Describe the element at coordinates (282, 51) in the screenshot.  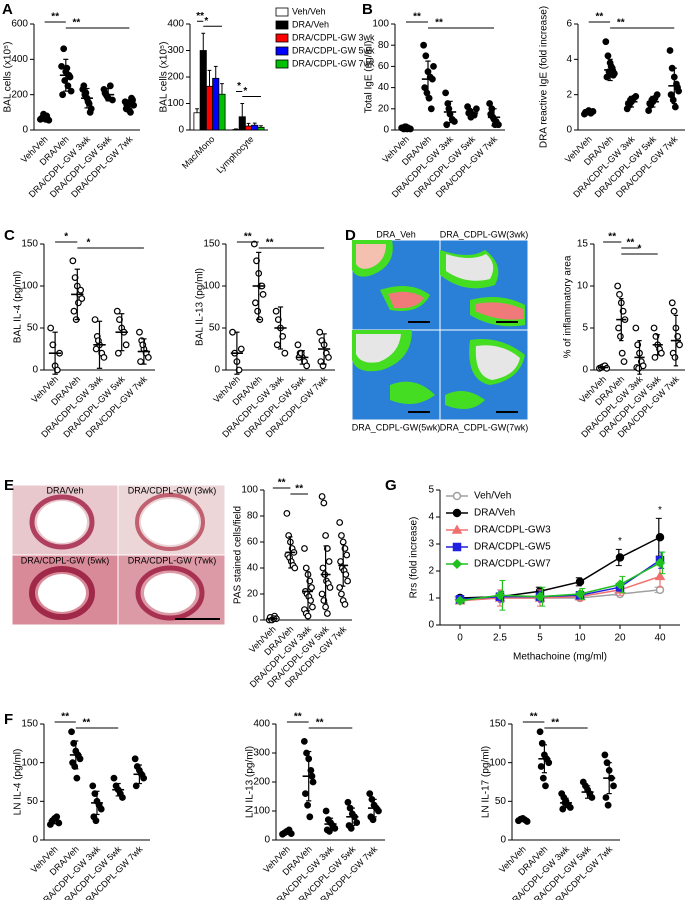
I see `legend-swatch` at that location.